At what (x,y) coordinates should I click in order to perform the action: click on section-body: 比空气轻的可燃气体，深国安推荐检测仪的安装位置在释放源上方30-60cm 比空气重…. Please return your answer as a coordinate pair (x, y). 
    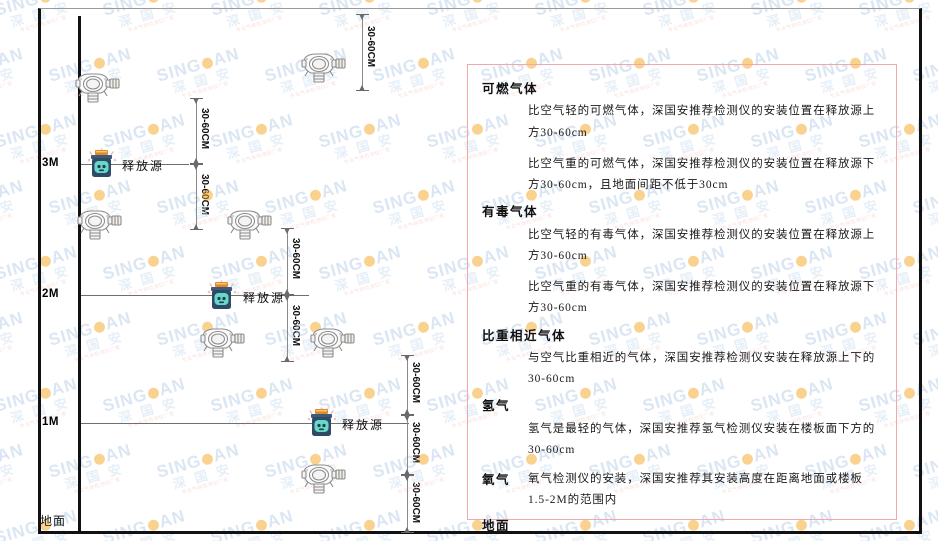
    Looking at the image, I should click on (705, 148).